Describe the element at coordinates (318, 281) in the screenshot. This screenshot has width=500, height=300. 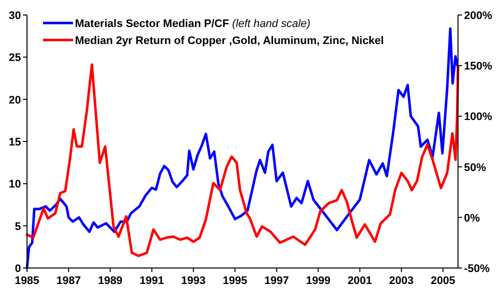
I see `x-tick-label: 1999` at that location.